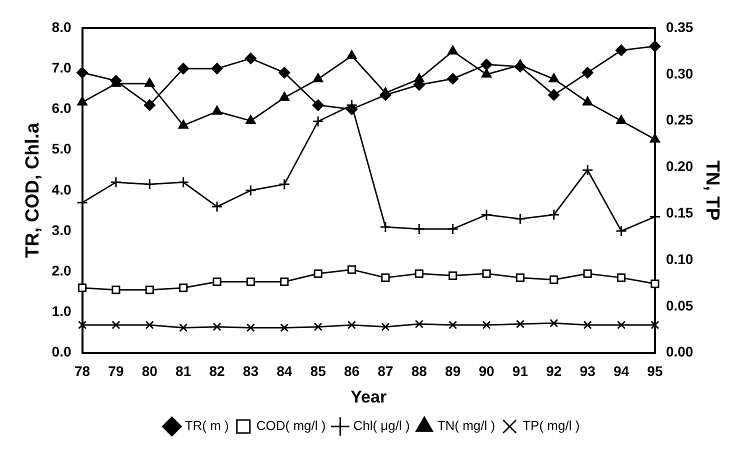 The width and height of the screenshot is (745, 455). What do you see at coordinates (33, 190) in the screenshot?
I see `y-axis-title: TR, COD, Chl.a` at bounding box center [33, 190].